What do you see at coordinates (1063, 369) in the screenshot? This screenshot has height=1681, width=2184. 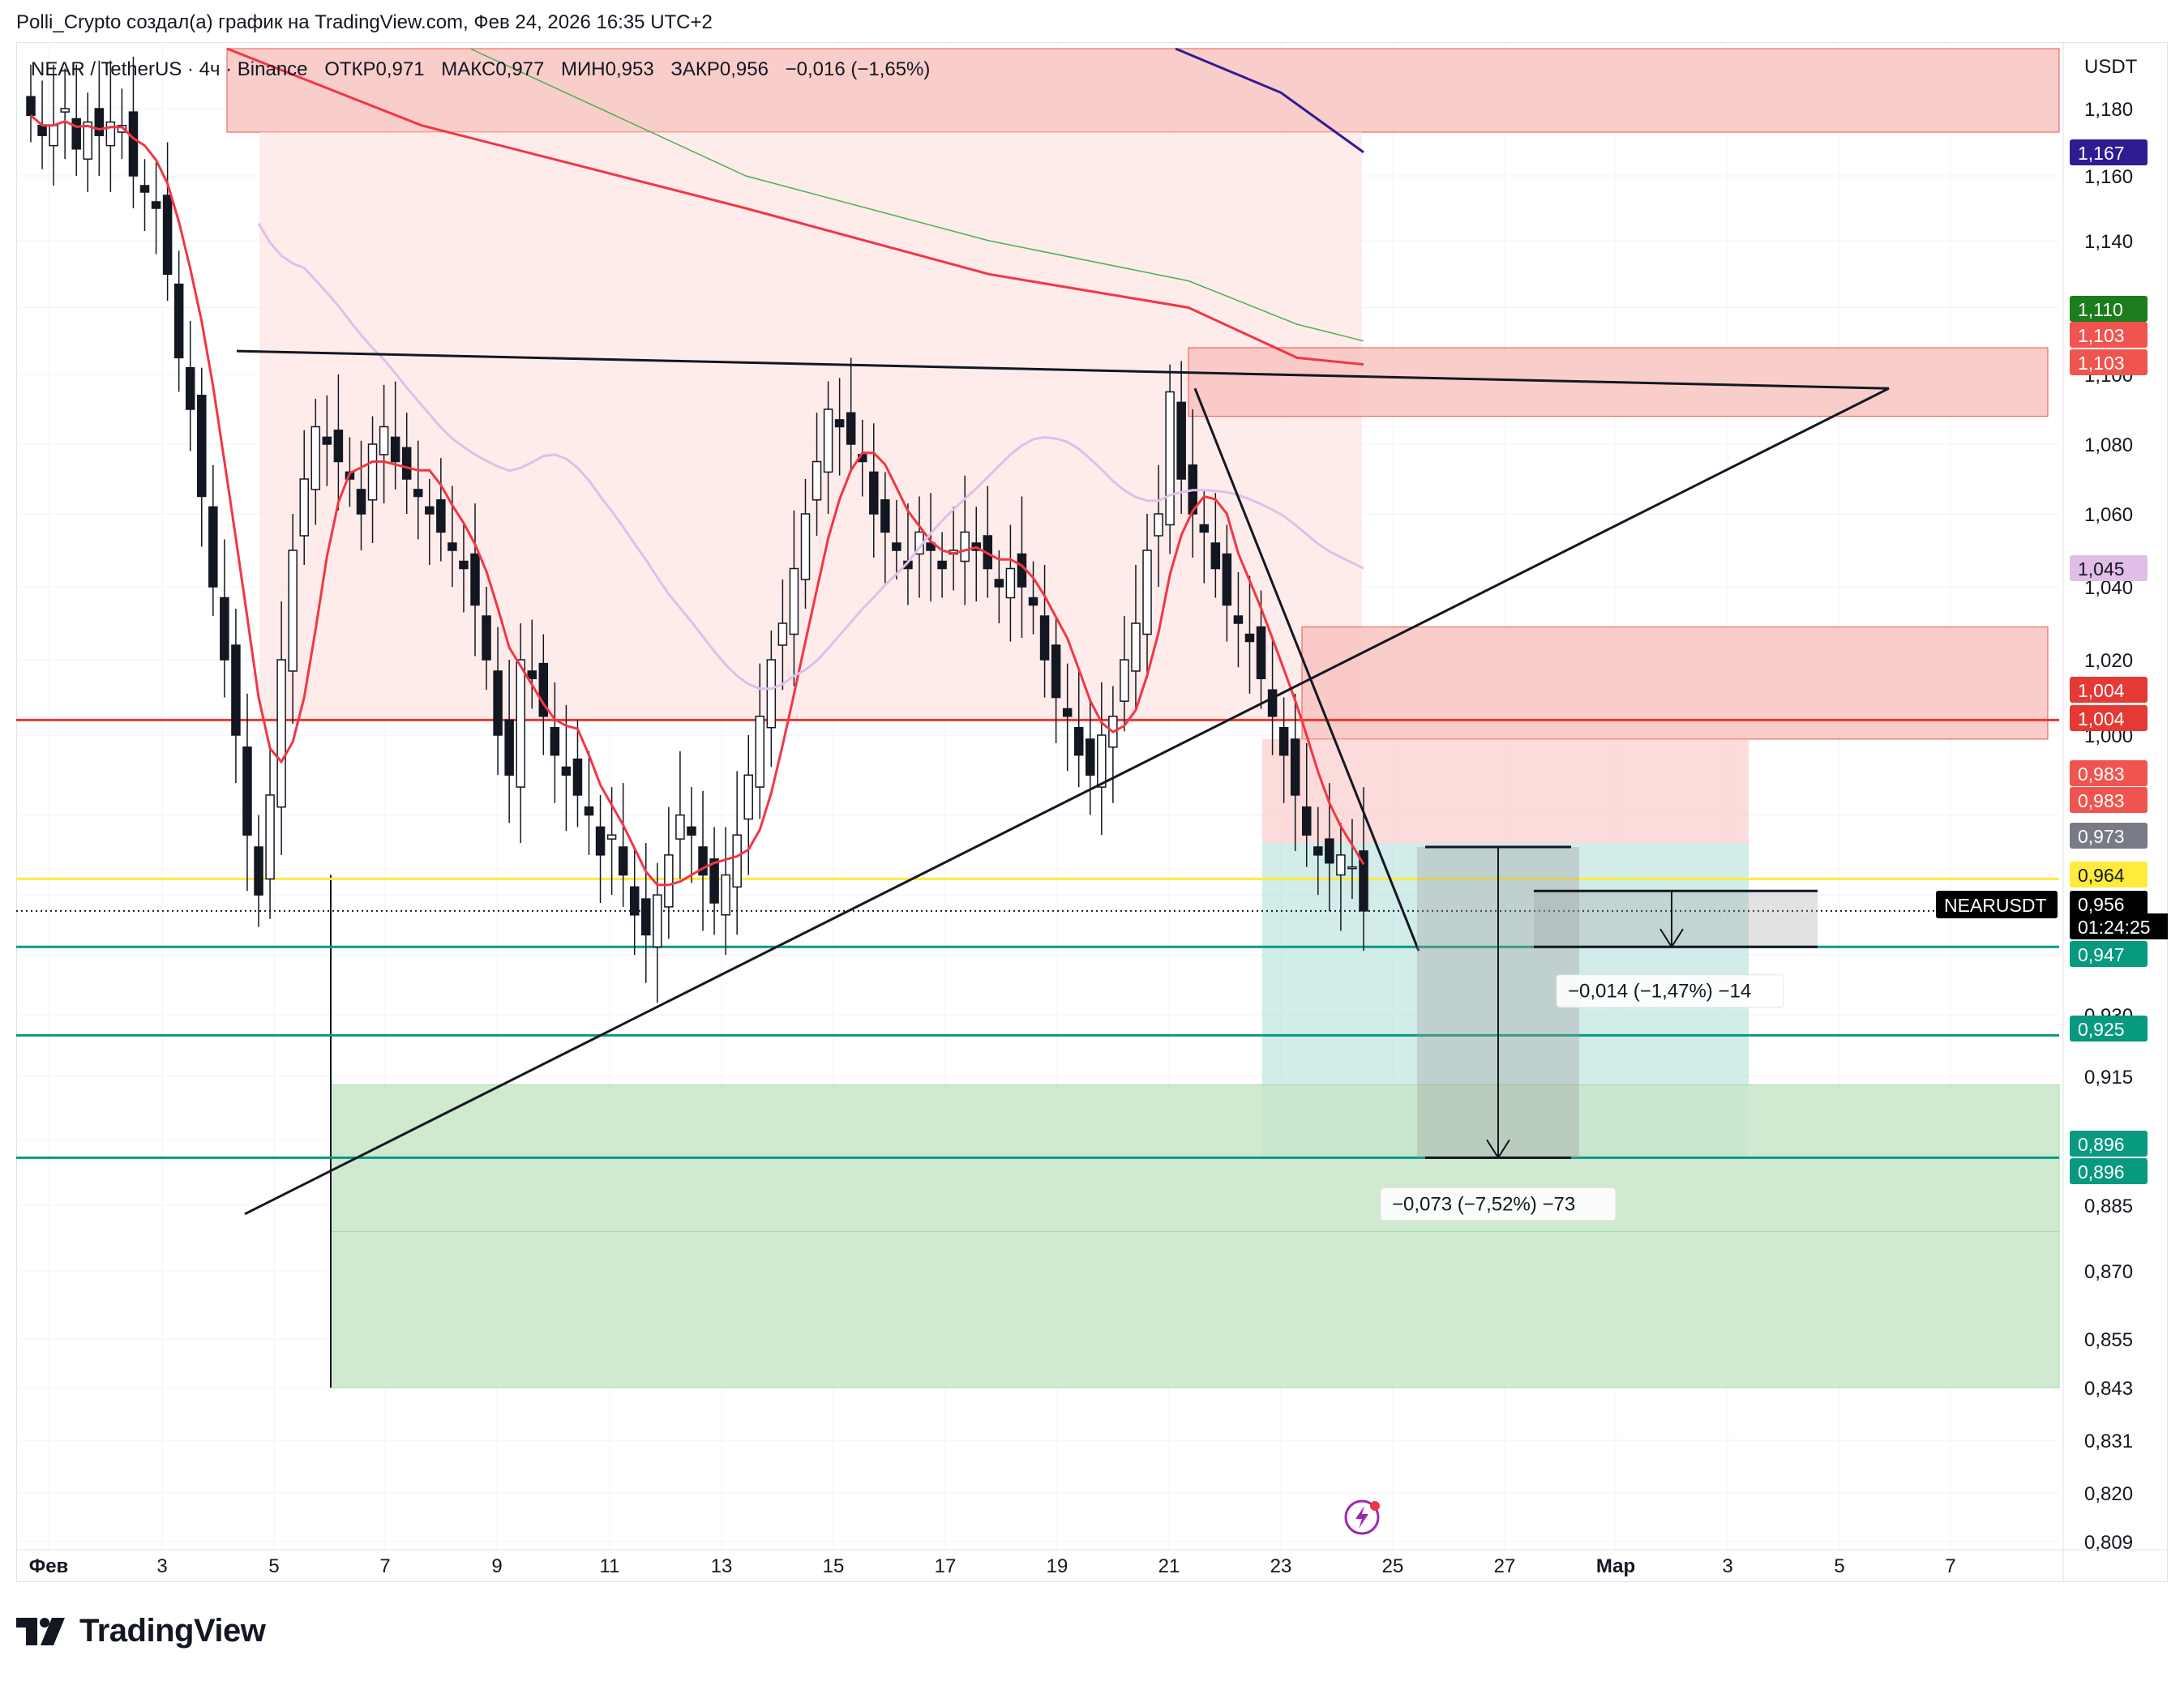 I see `trendline-top` at bounding box center [1063, 369].